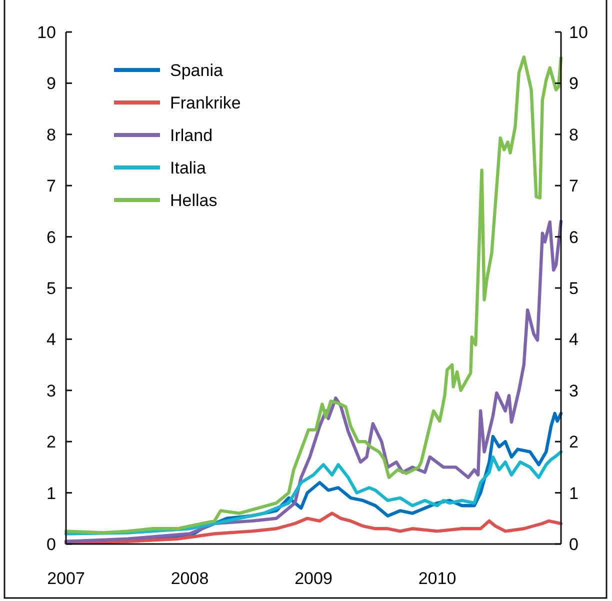 Image resolution: width=612 pixels, height=601 pixels. Describe the element at coordinates (573, 84) in the screenshot. I see `y2-tick-label: 9` at that location.